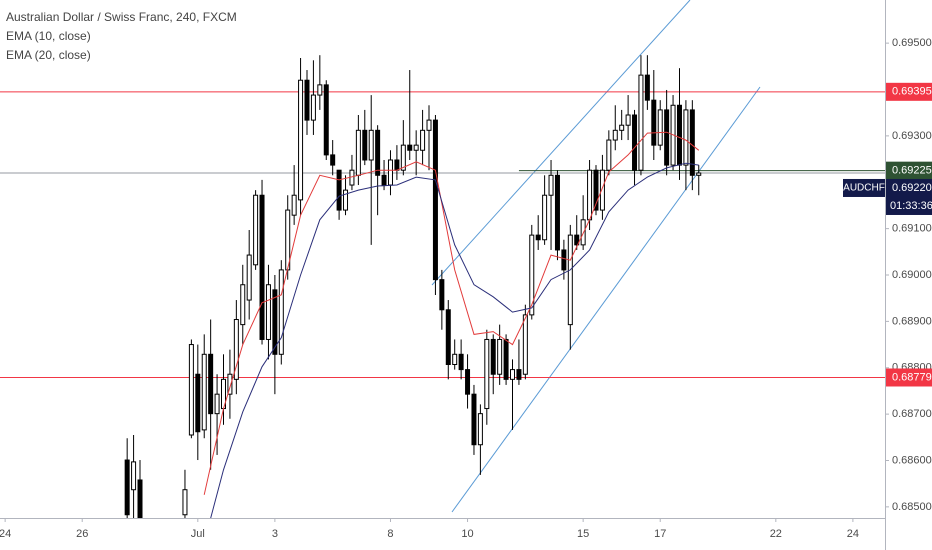  I want to click on legend-entry: EMA (20, close), so click(48, 55).